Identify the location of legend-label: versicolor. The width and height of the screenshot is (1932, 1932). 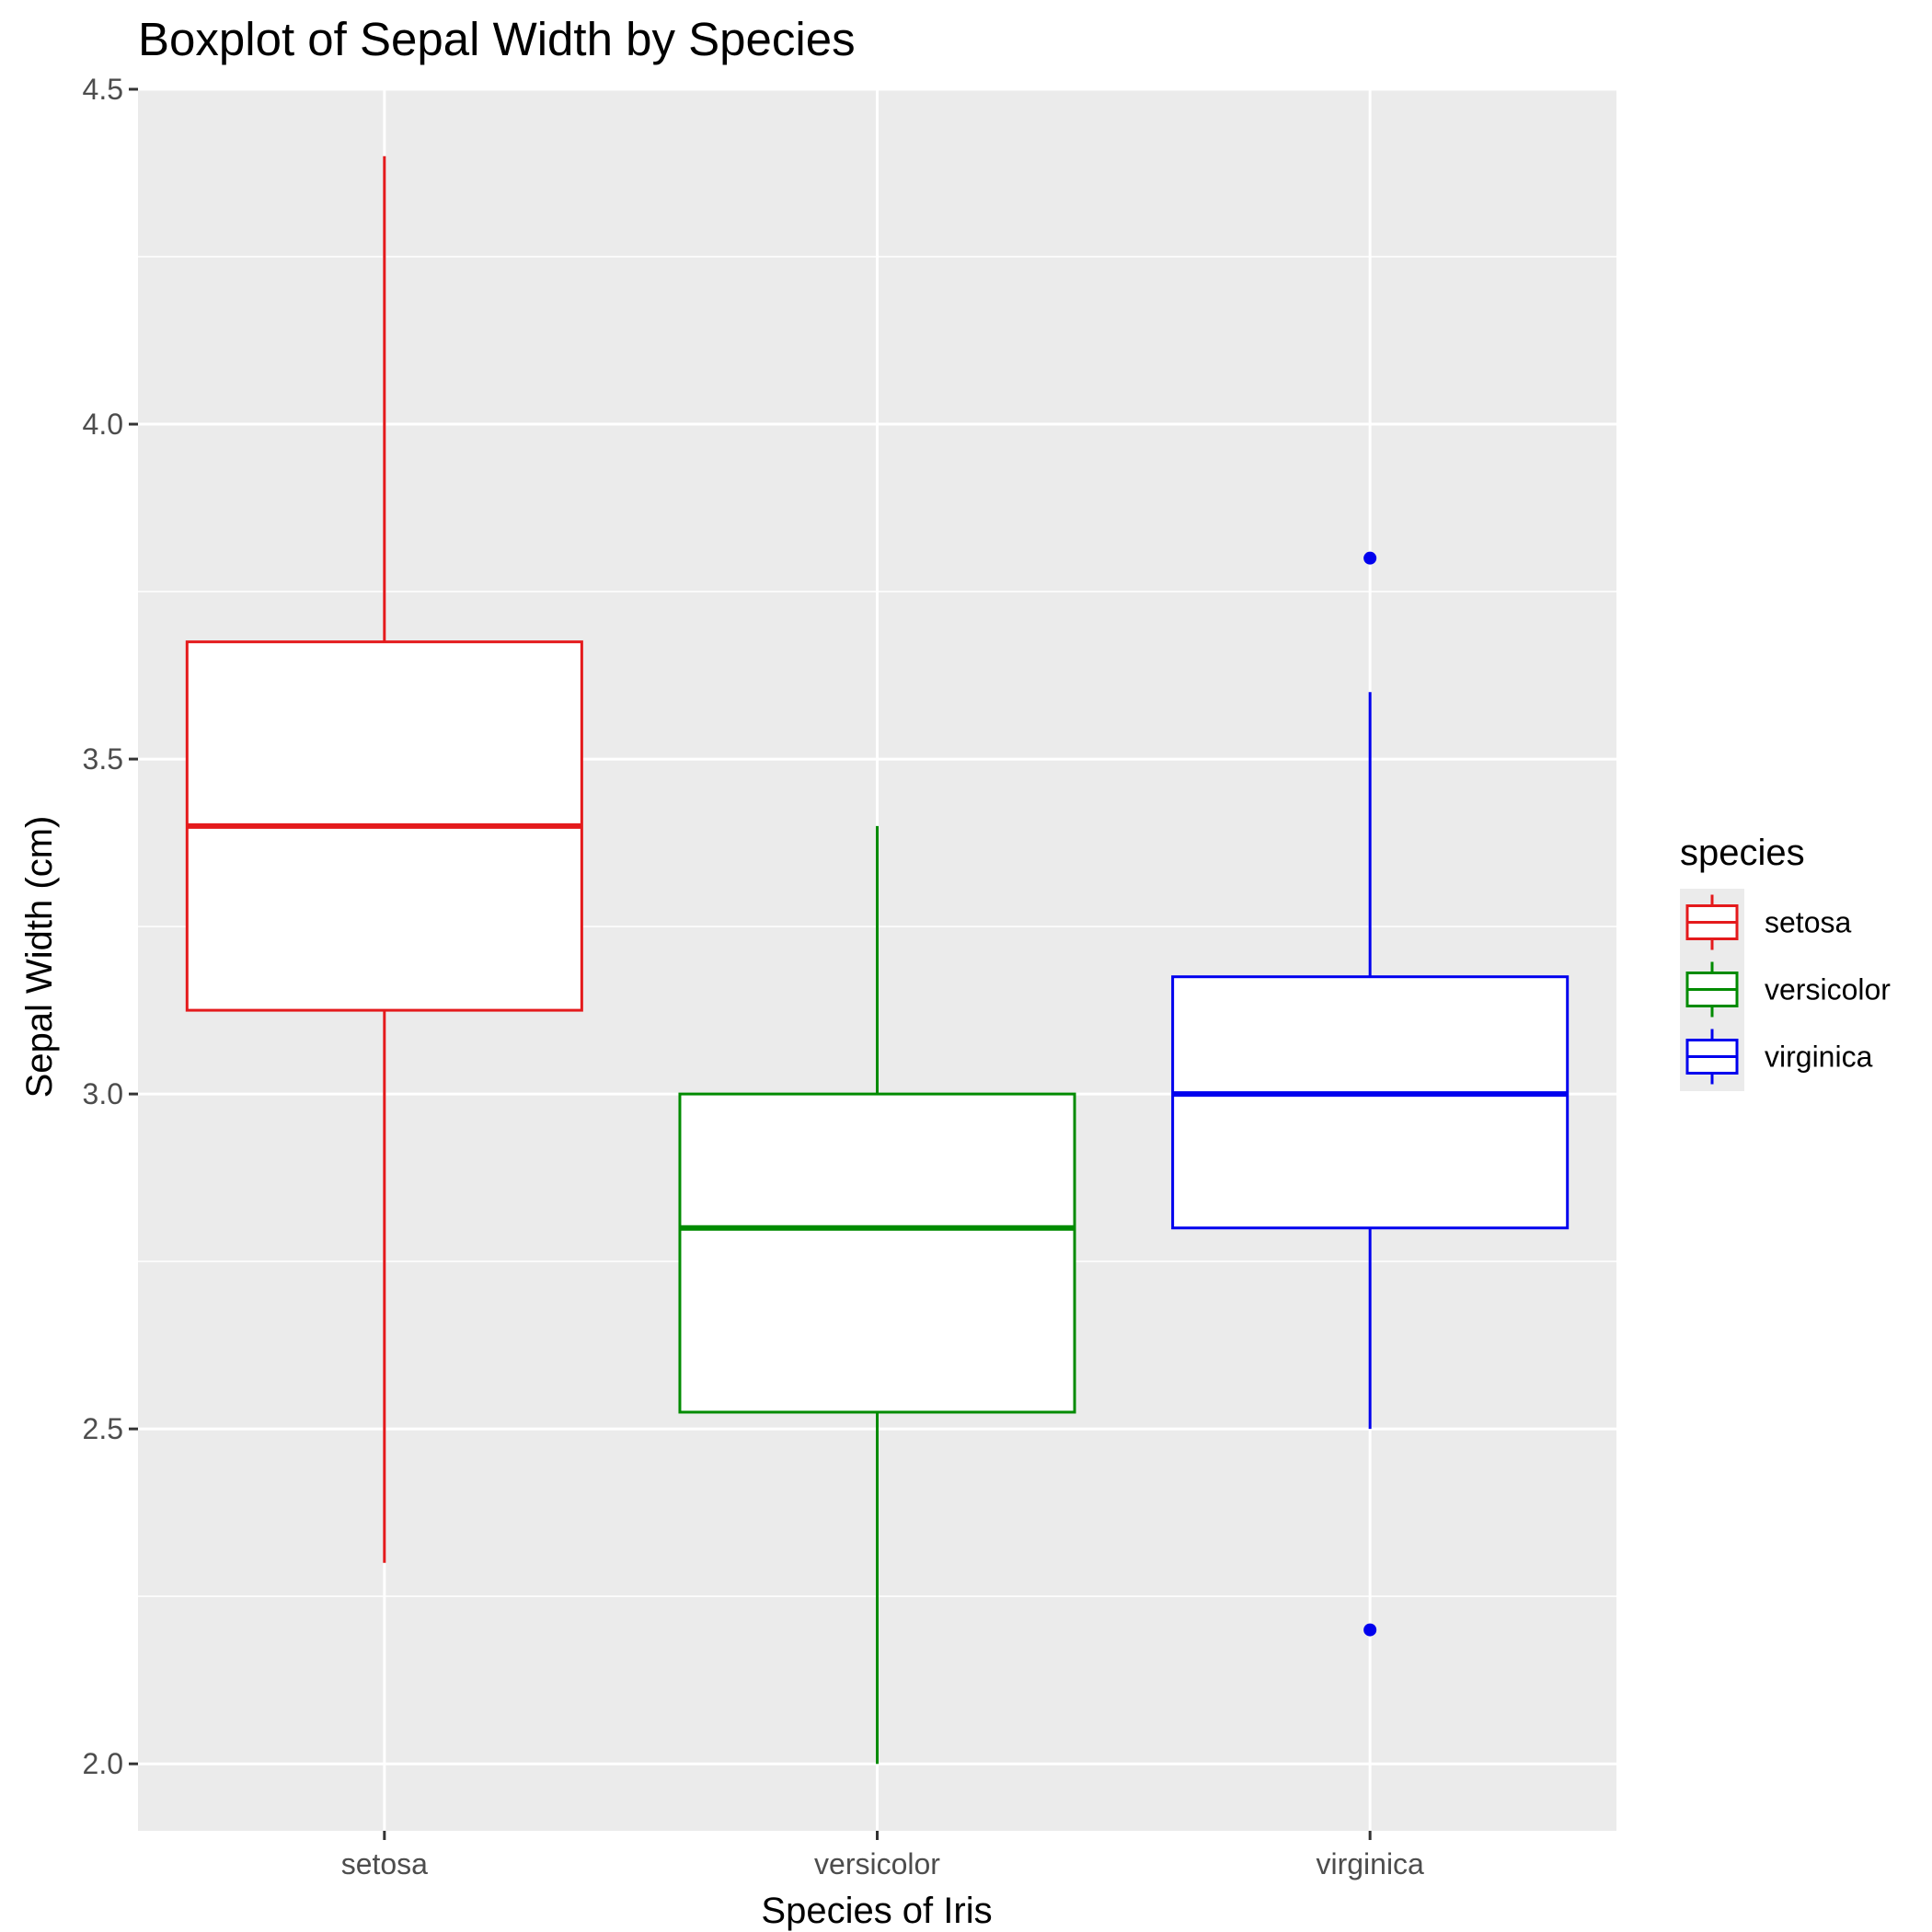
(1828, 989).